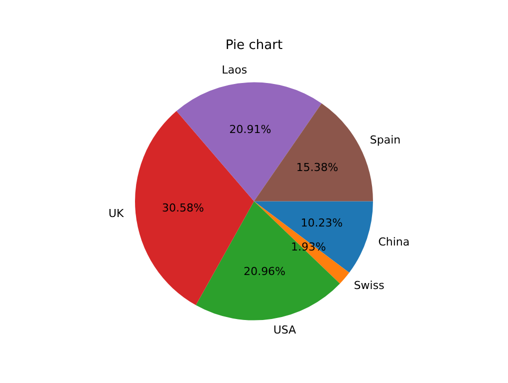 Image resolution: width=508 pixels, height=383 pixels. What do you see at coordinates (369, 285) in the screenshot?
I see `slice-label: Swiss` at bounding box center [369, 285].